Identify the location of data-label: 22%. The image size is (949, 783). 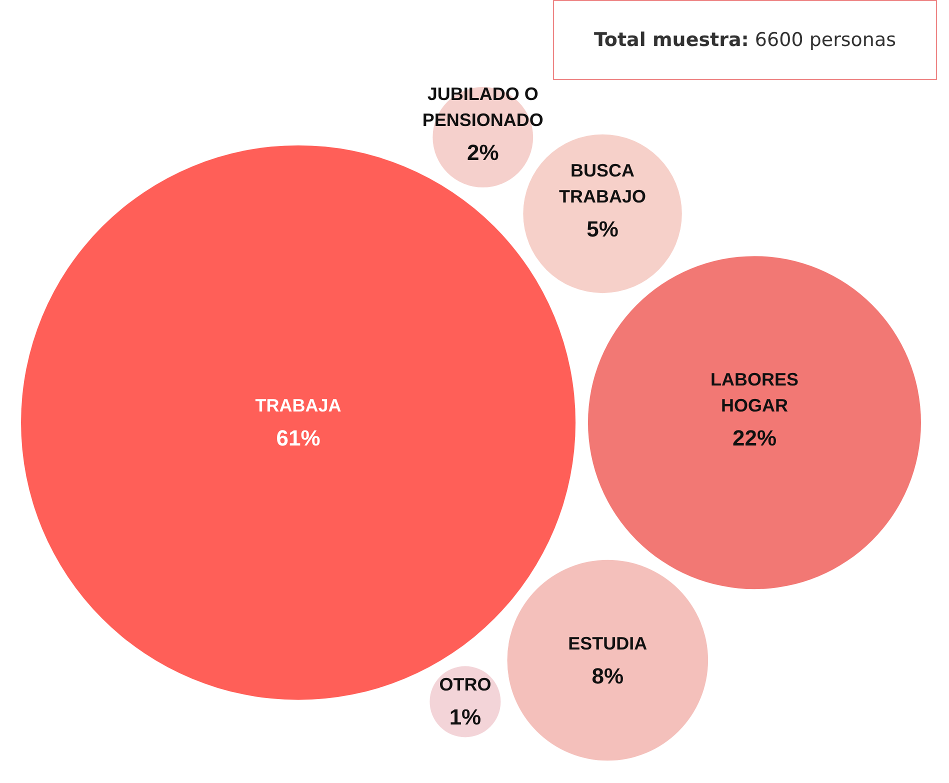
(754, 438).